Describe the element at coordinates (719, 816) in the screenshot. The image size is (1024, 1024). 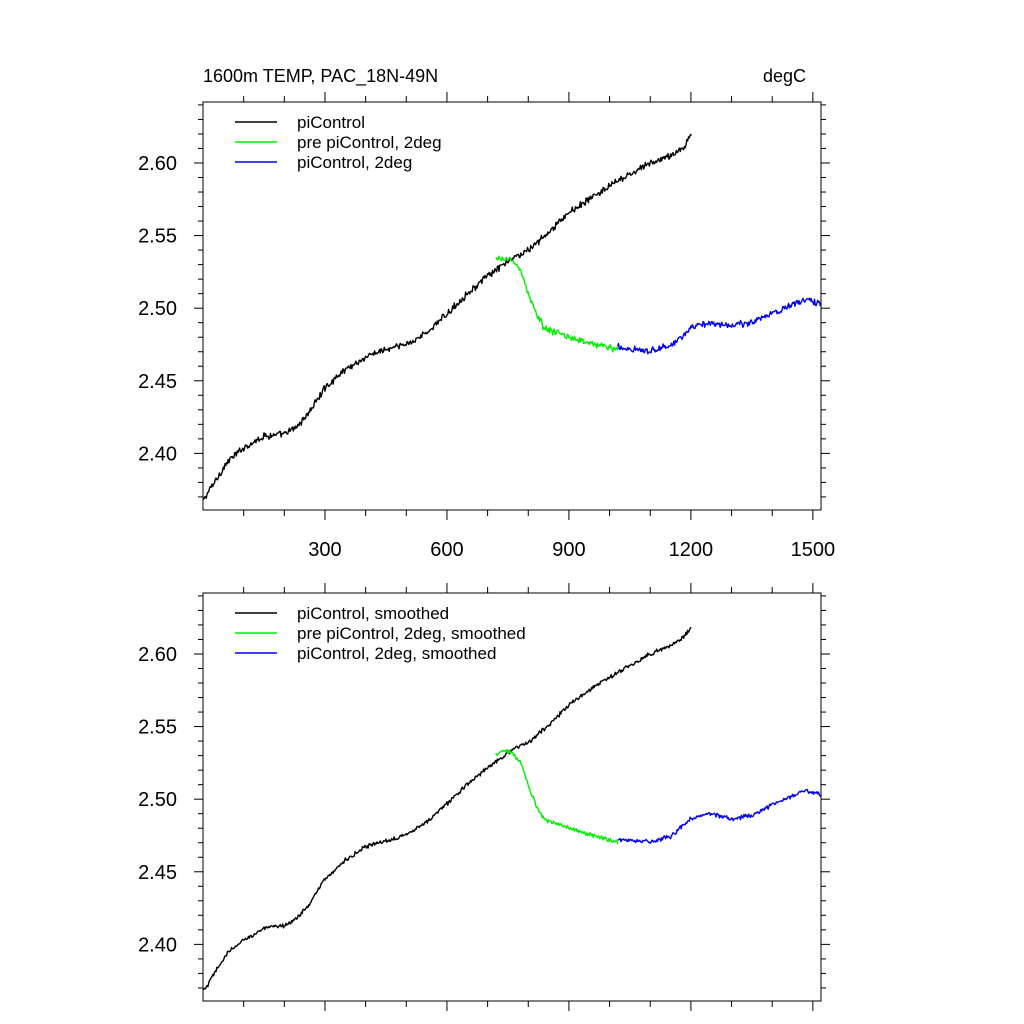
I see `bottom-series-picontrol-2deg-smoothed` at that location.